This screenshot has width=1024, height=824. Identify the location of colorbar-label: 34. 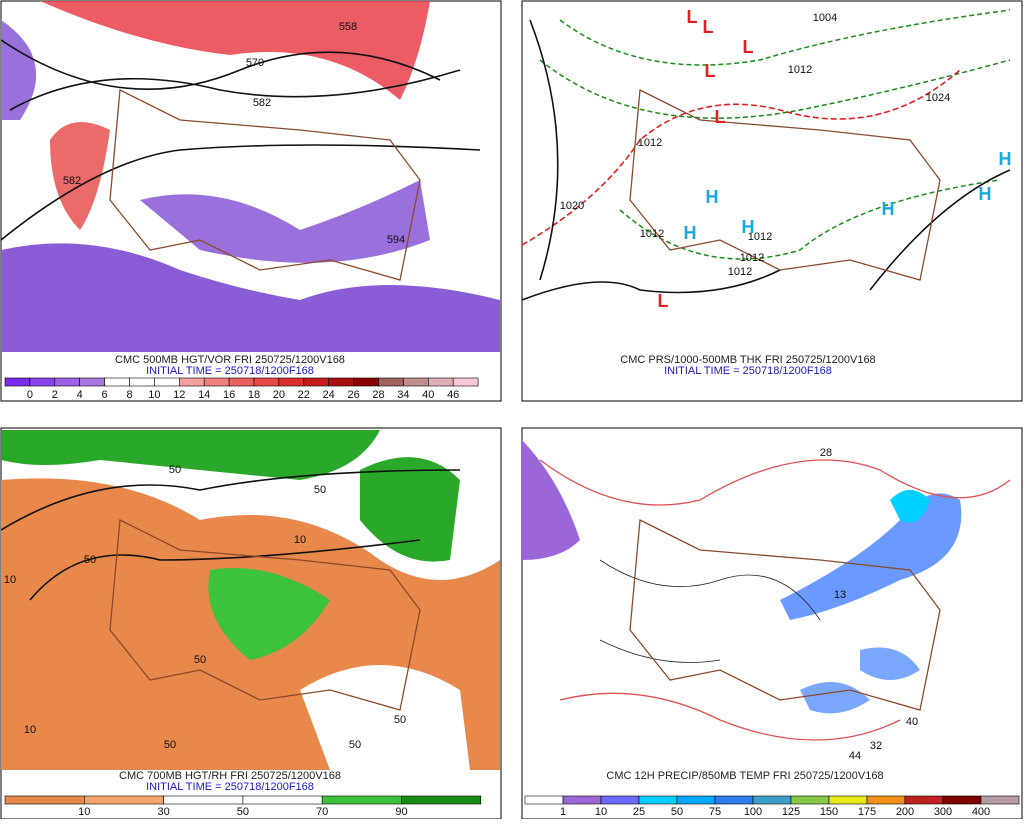
(403, 395).